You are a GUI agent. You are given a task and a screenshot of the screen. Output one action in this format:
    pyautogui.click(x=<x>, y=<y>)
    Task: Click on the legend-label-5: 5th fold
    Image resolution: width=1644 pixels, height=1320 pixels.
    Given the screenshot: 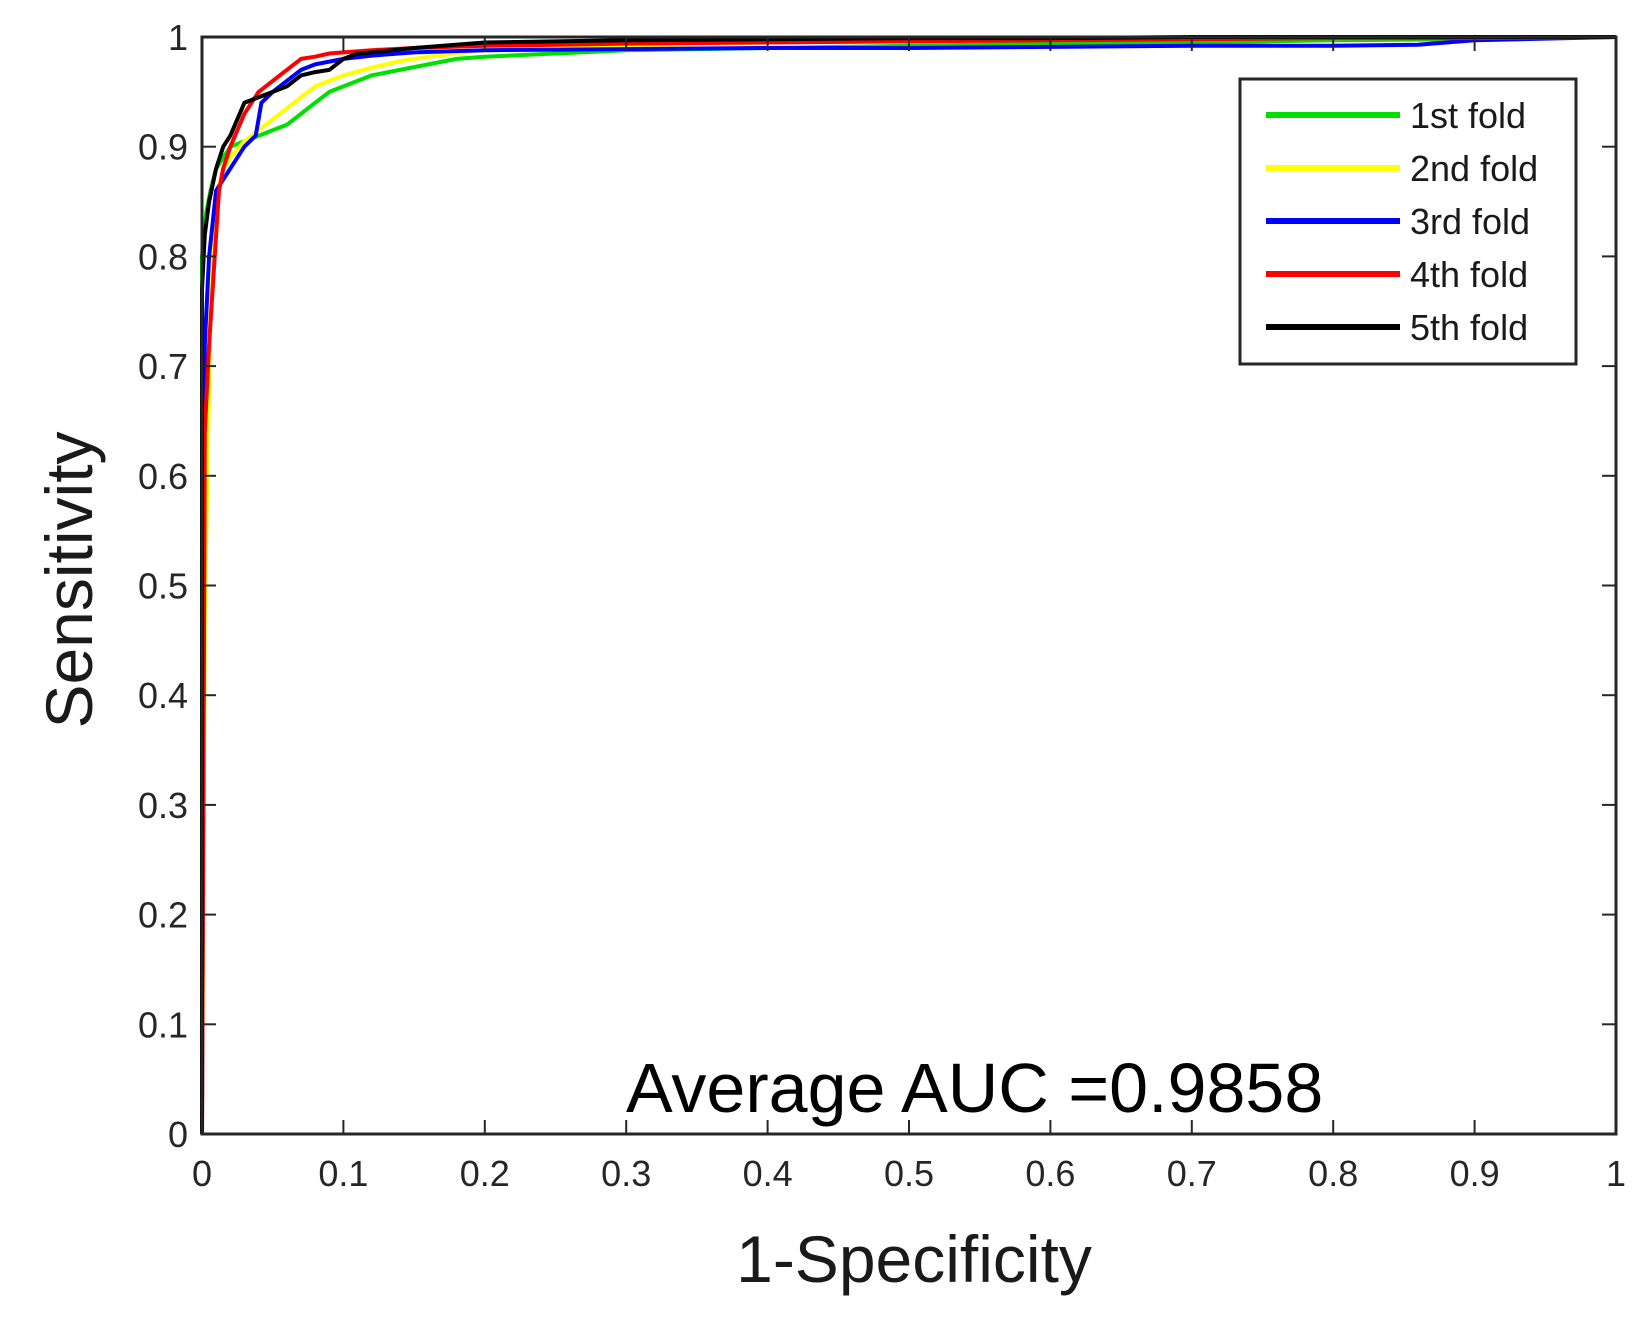 What is the action you would take?
    pyautogui.click(x=1469, y=327)
    